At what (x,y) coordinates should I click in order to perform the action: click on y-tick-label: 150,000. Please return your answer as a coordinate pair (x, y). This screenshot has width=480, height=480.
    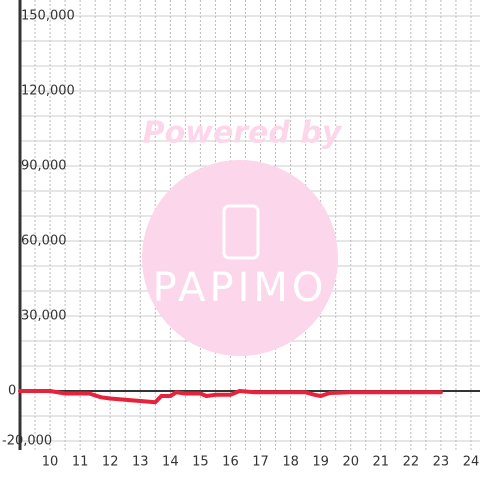
    Looking at the image, I should click on (48, 16).